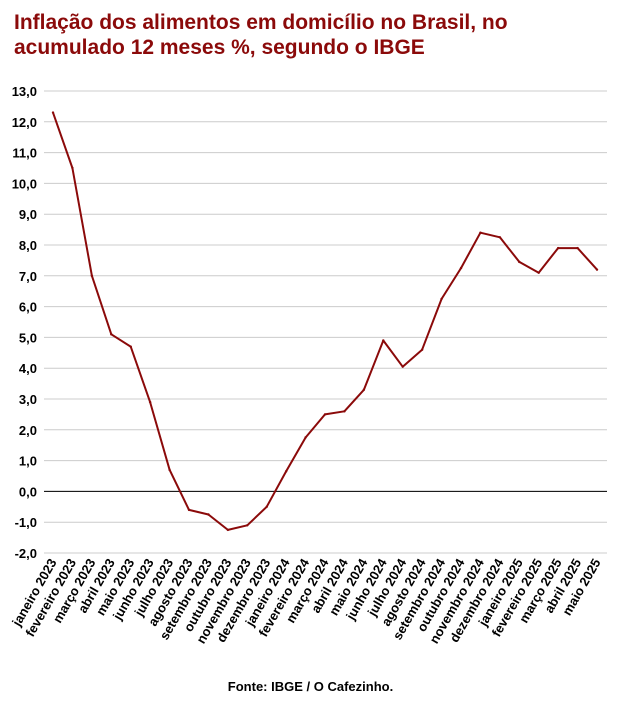 This screenshot has height=705, width=621. I want to click on y-tick-label: -2,0, so click(26, 553).